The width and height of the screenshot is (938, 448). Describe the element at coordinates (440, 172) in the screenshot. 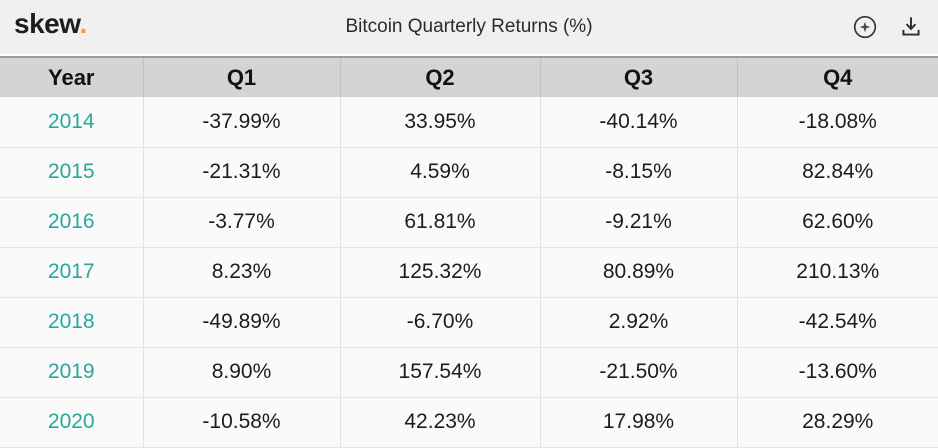

I see `return-value-cell: 4.59%` at that location.